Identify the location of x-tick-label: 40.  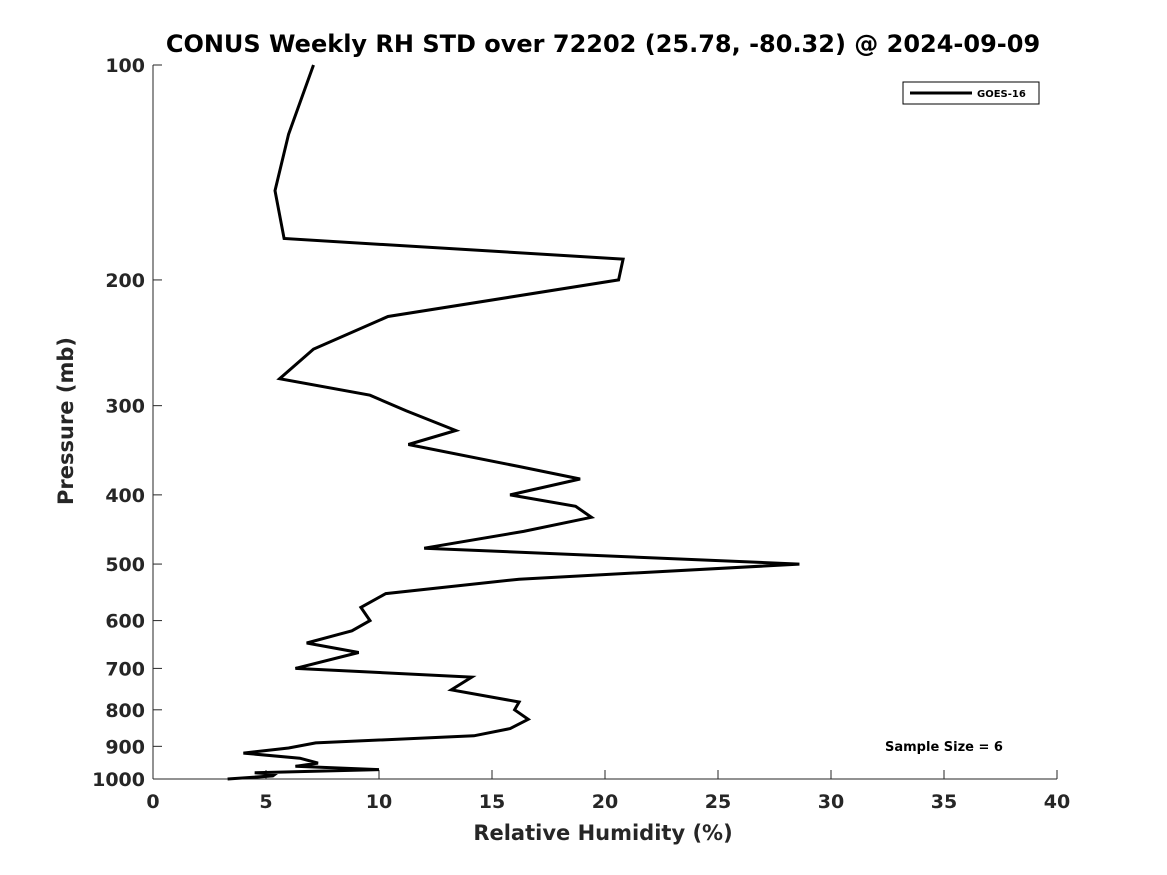
(1057, 802).